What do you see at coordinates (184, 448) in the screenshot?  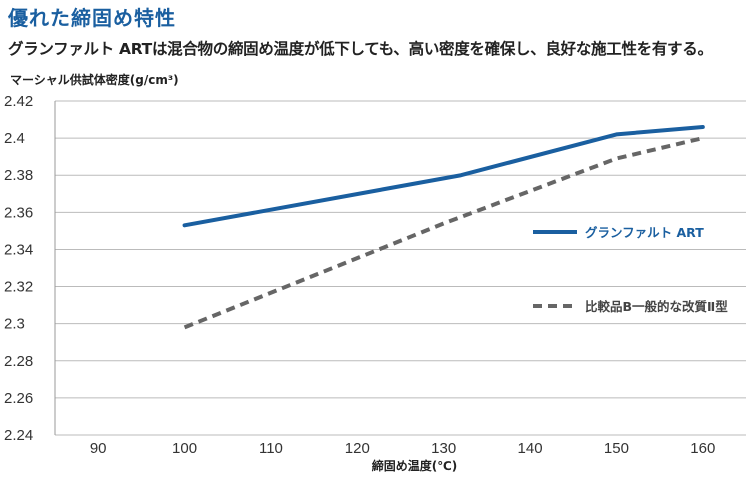 I see `x-tick-label: 100` at bounding box center [184, 448].